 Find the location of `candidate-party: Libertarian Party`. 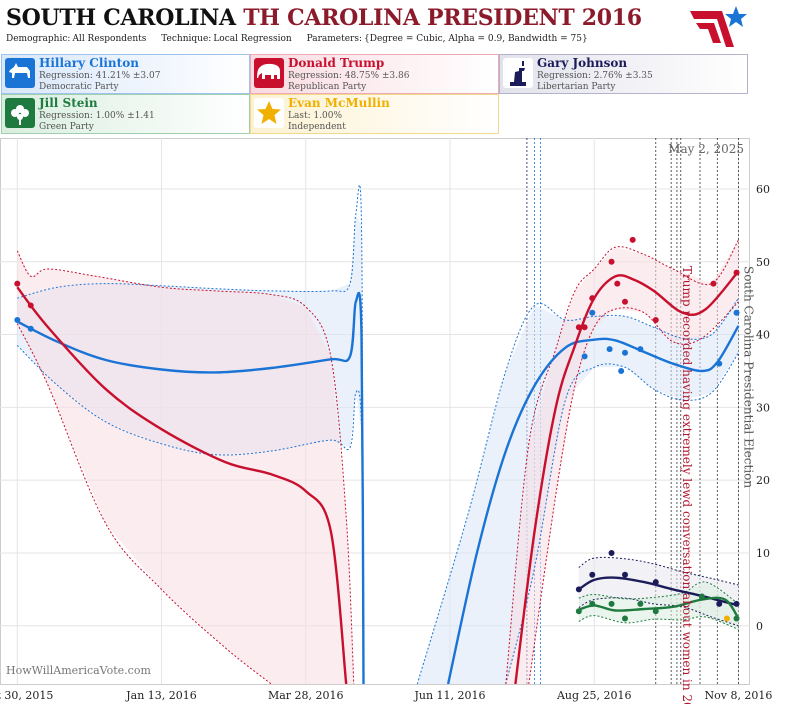

candidate-party: Libertarian Party is located at coordinates (576, 87).